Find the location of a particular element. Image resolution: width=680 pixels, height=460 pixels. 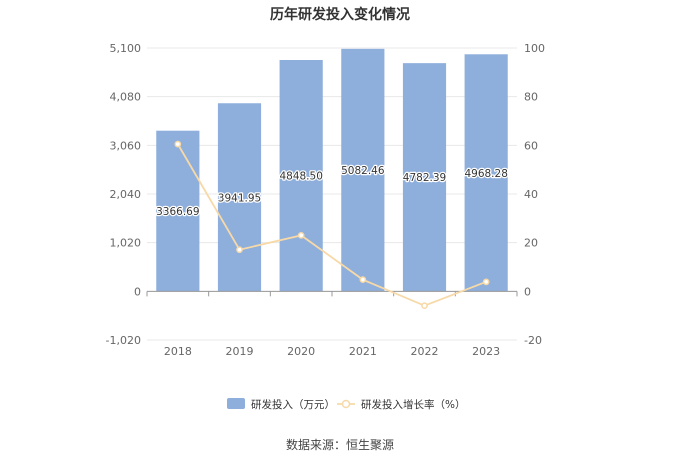

y-left-tick-label: -1,020 is located at coordinates (123, 340).